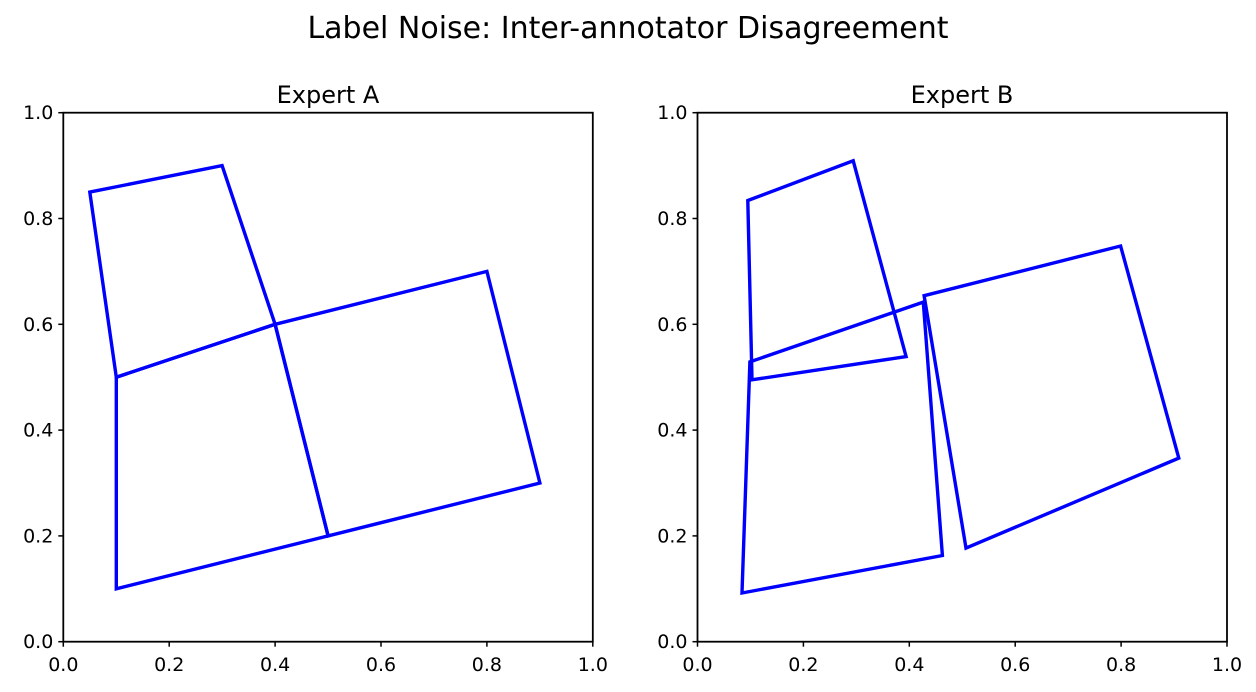 This screenshot has width=1256, height=692. What do you see at coordinates (1051, 397) in the screenshot?
I see `annotation-polygon-b3` at bounding box center [1051, 397].